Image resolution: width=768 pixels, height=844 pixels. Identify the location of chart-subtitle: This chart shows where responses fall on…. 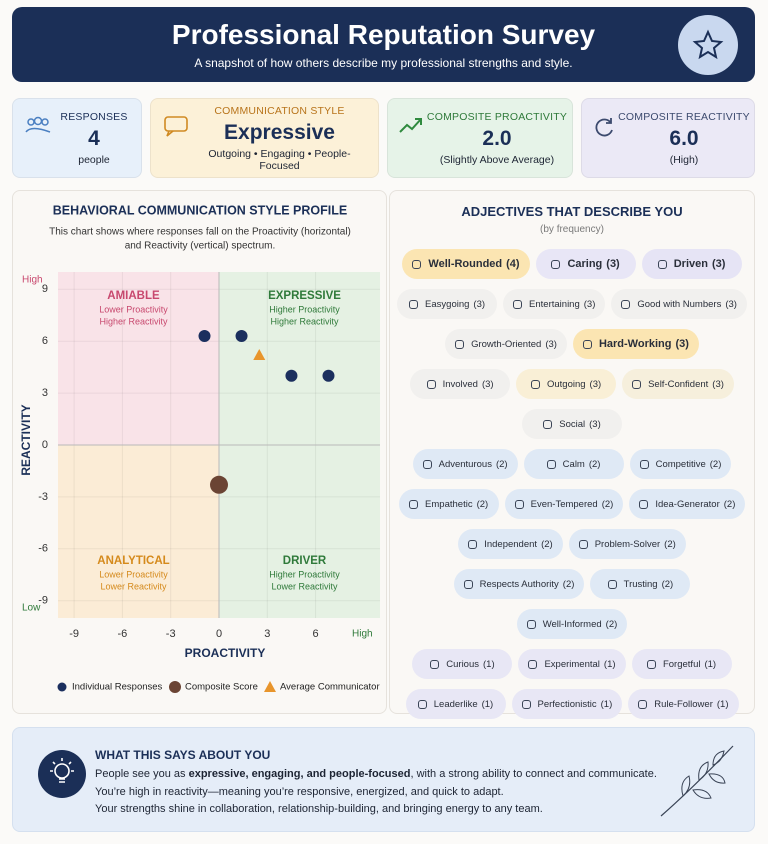
(200, 232).